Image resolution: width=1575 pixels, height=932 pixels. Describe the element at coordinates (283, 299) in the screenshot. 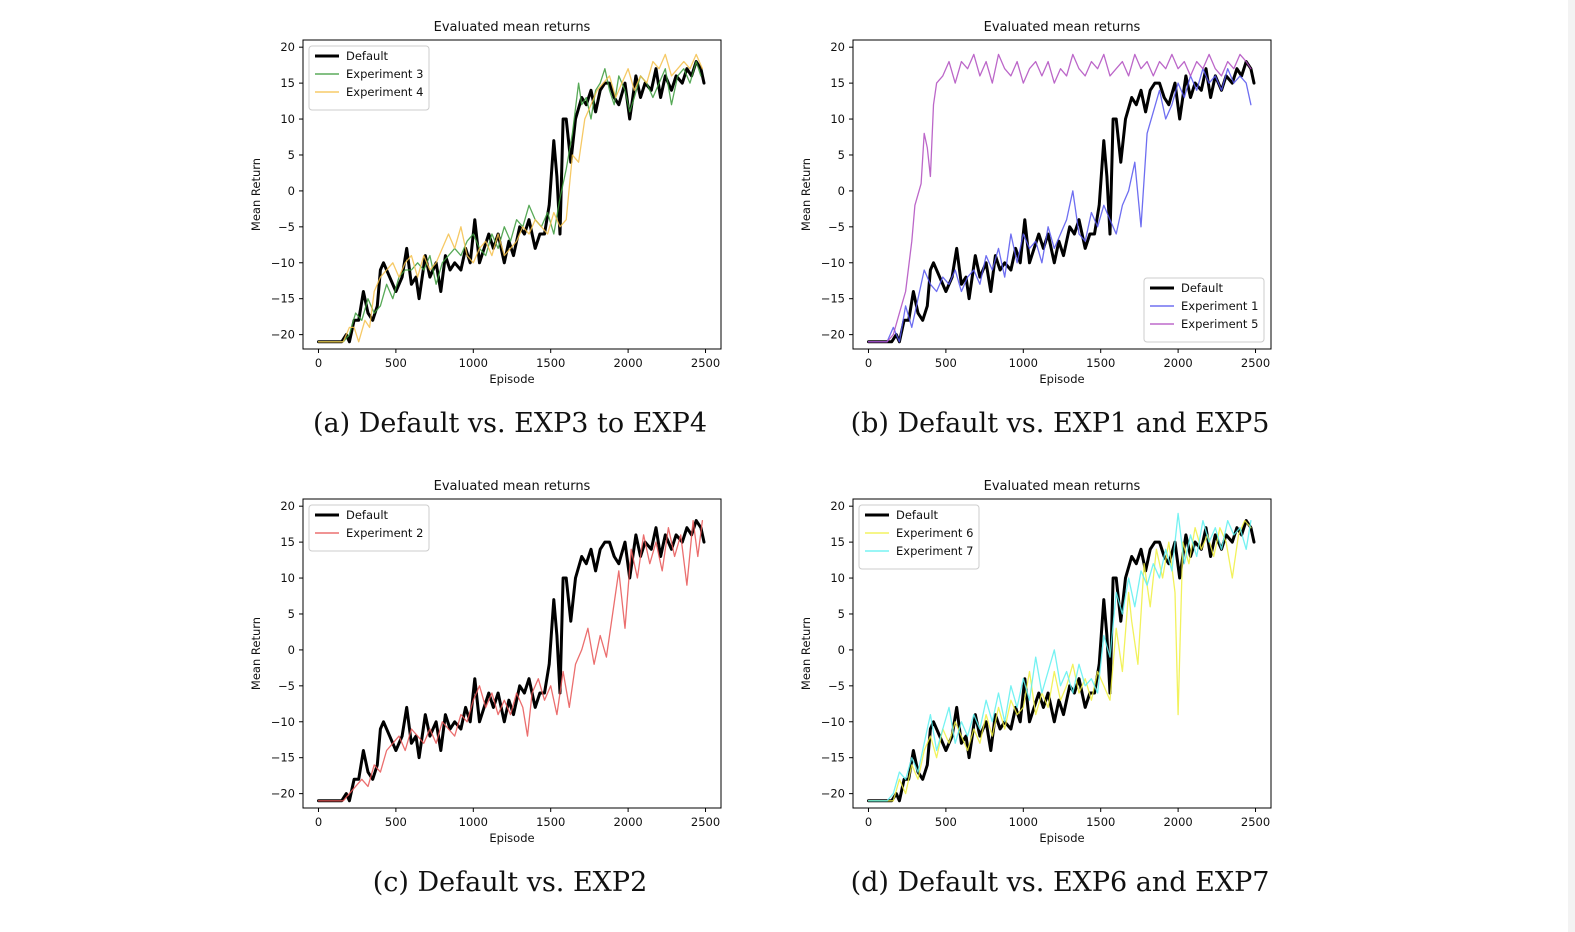

I see `chart0-ytick-label--15: −15` at that location.